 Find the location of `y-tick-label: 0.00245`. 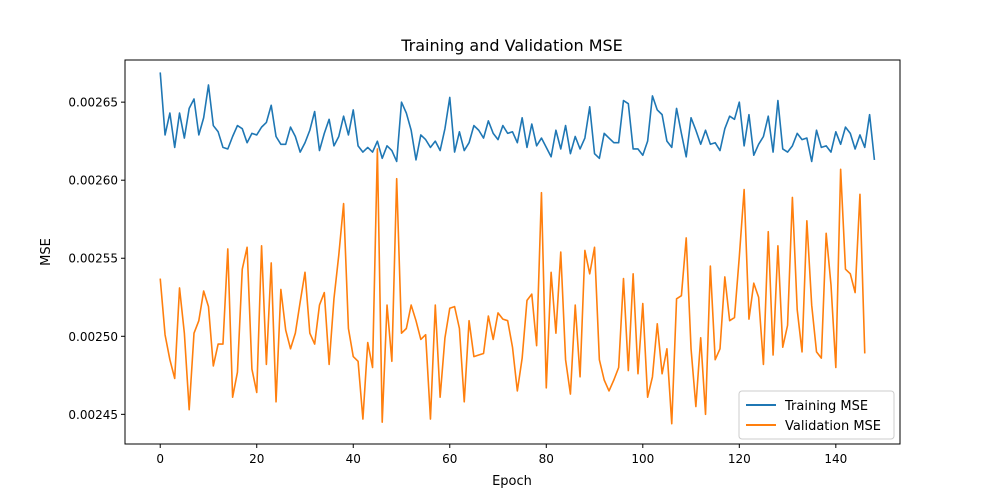

y-tick-label: 0.00245 is located at coordinates (93, 415).